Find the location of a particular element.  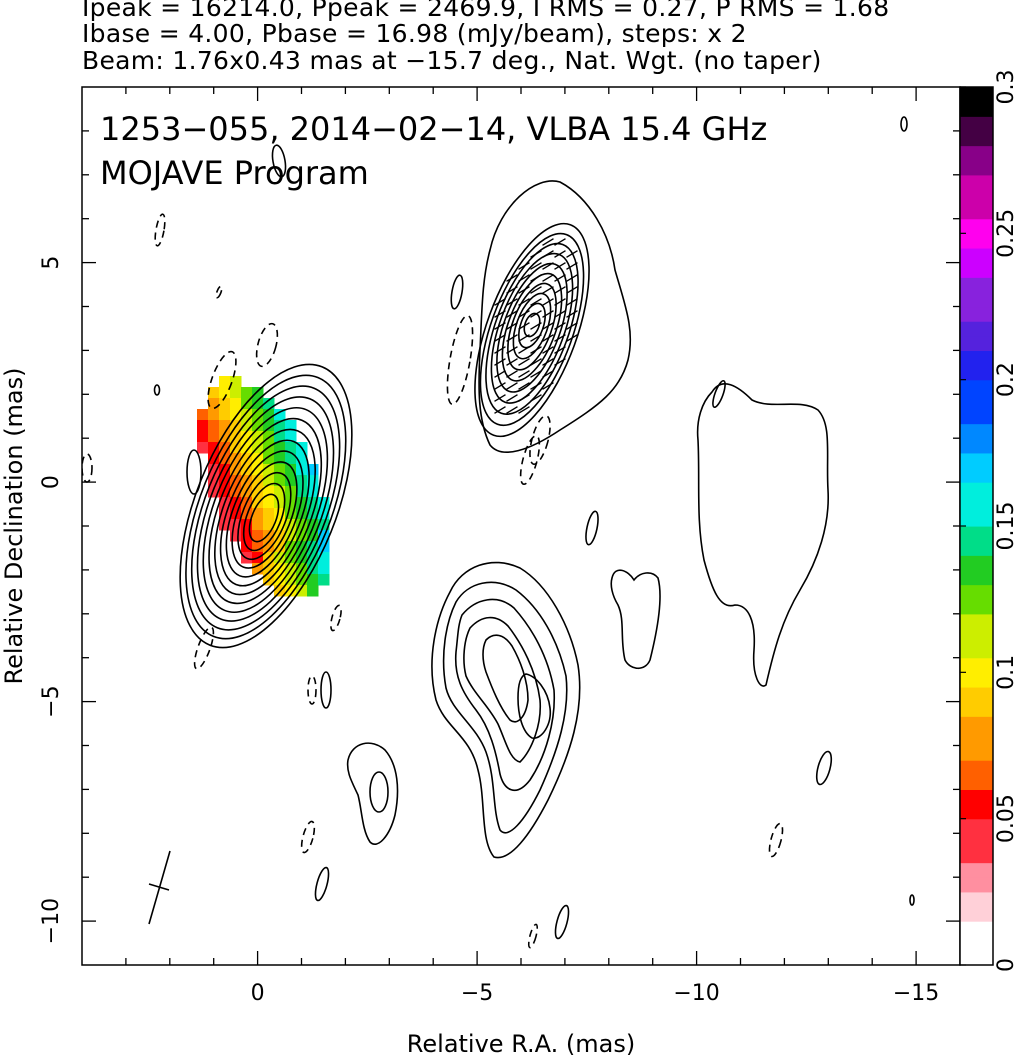

knot-north-outer-contour is located at coordinates (555, 316).